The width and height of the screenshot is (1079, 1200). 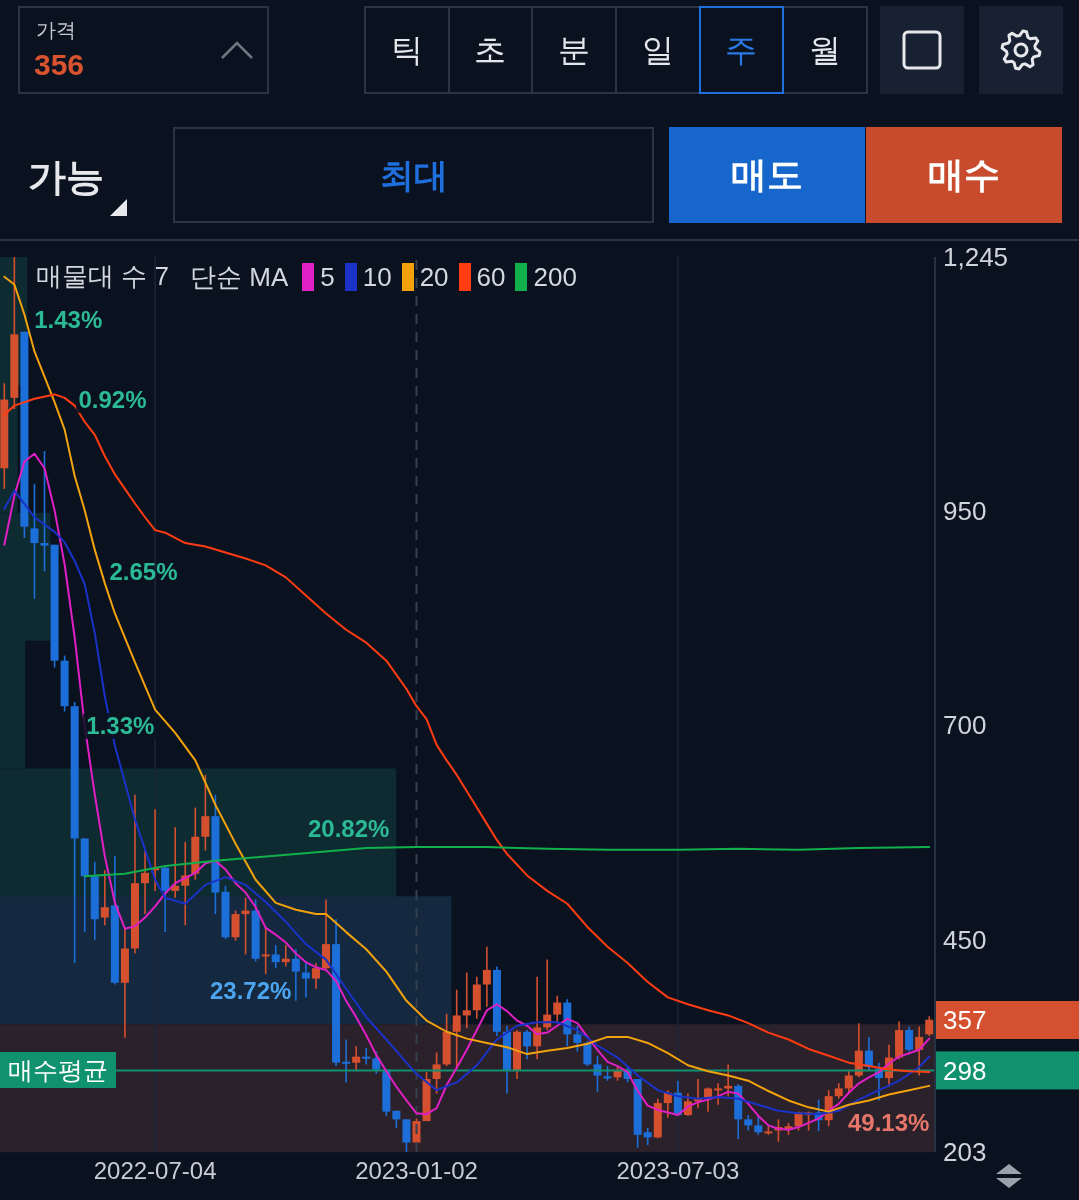 I want to click on y-tick-label: 1,245, so click(x=976, y=257).